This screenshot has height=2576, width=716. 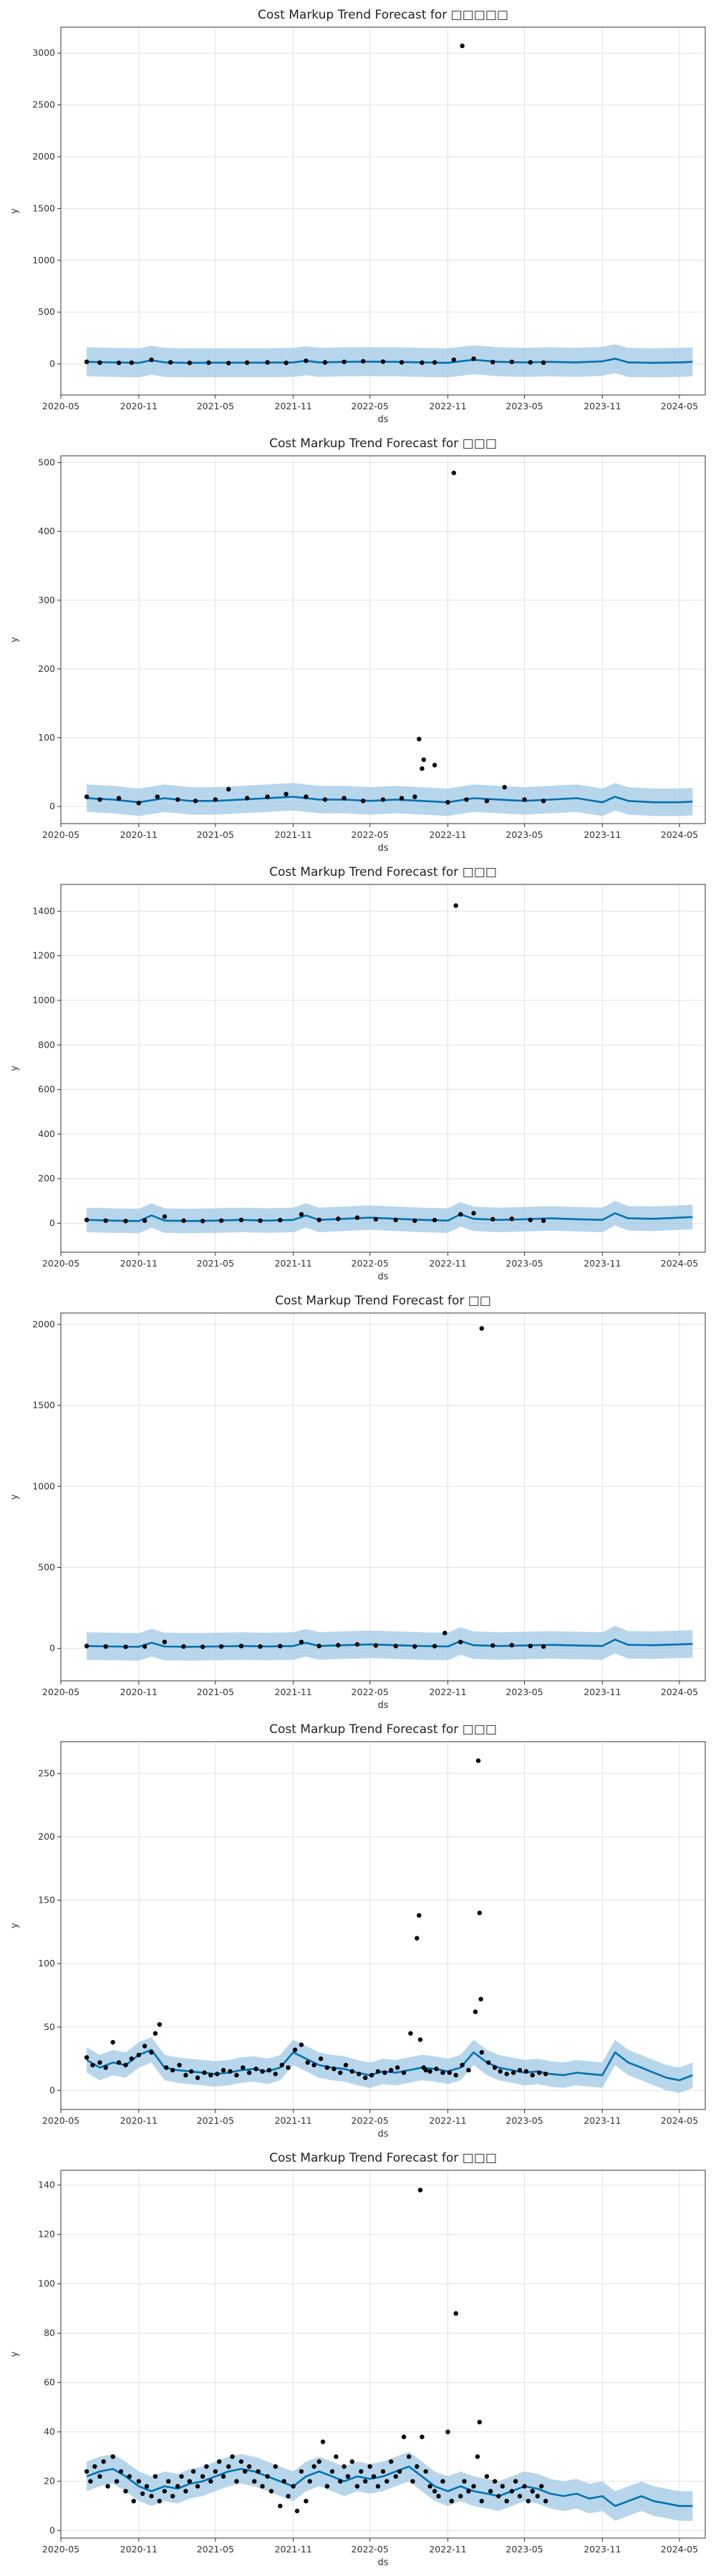 What do you see at coordinates (14, 2354) in the screenshot?
I see `y-axis-label: y` at bounding box center [14, 2354].